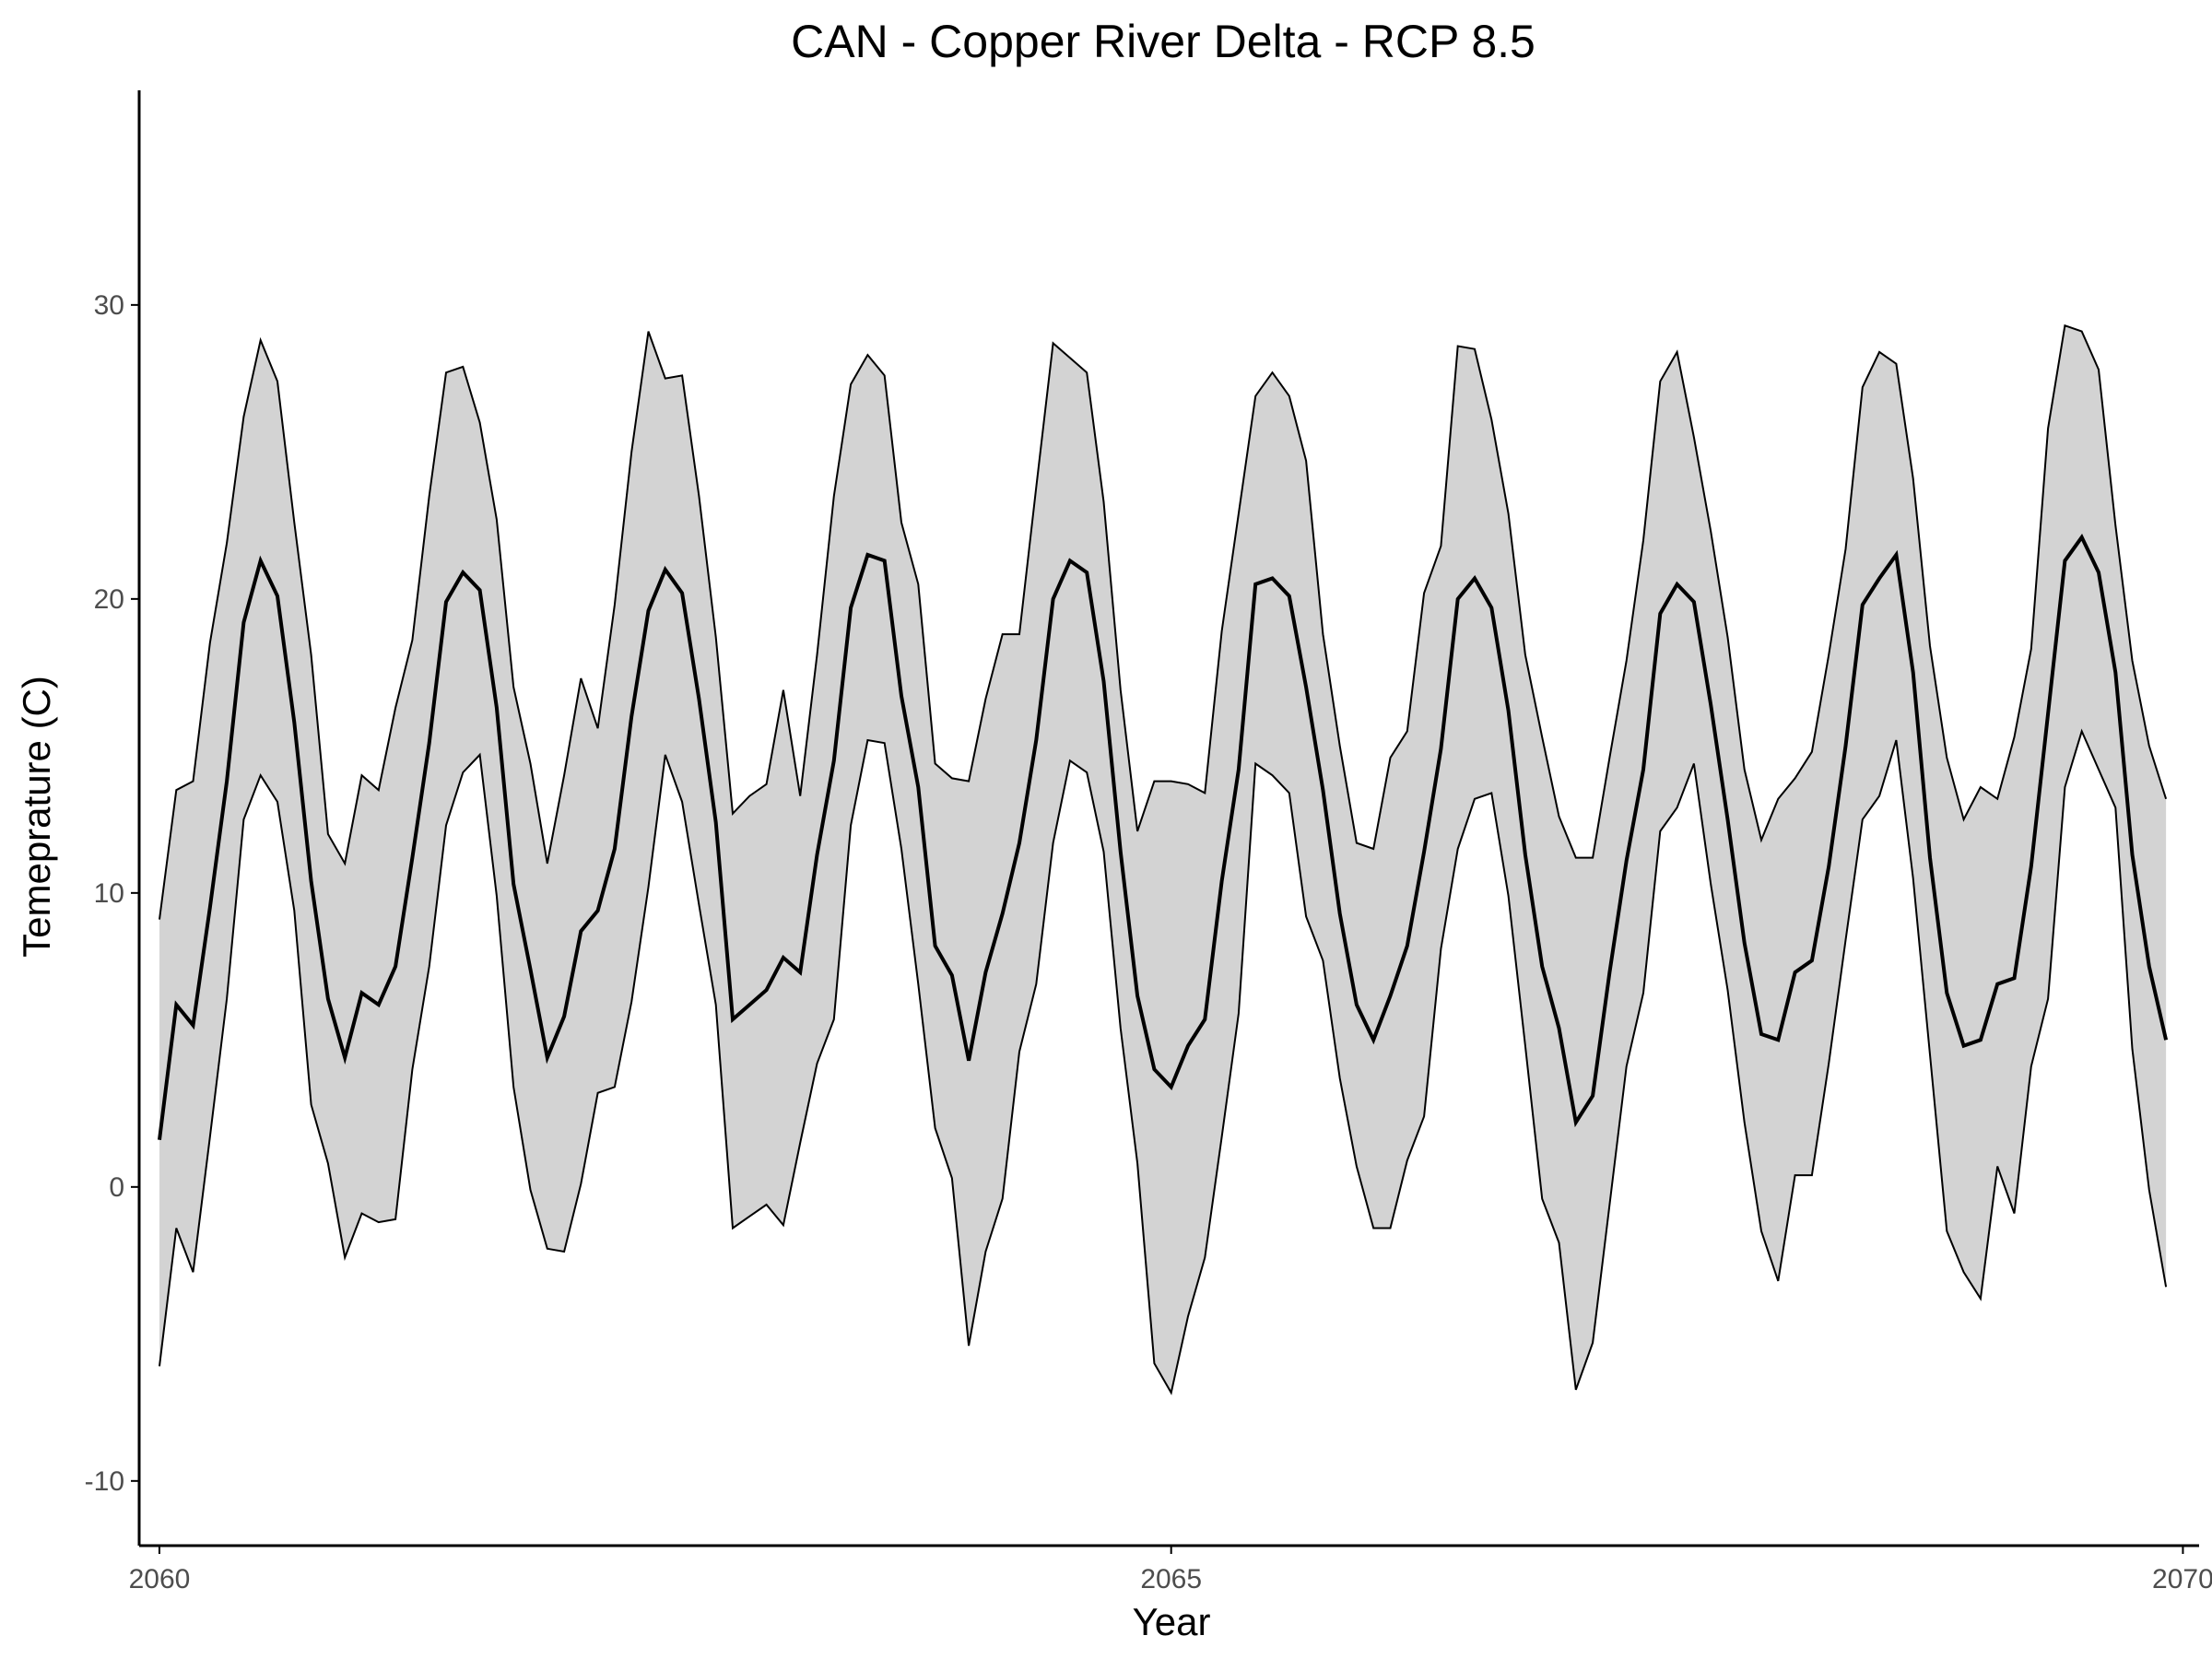 This screenshot has width=2212, height=1659. What do you see at coordinates (109, 893) in the screenshot?
I see `y-tick-label: 10` at bounding box center [109, 893].